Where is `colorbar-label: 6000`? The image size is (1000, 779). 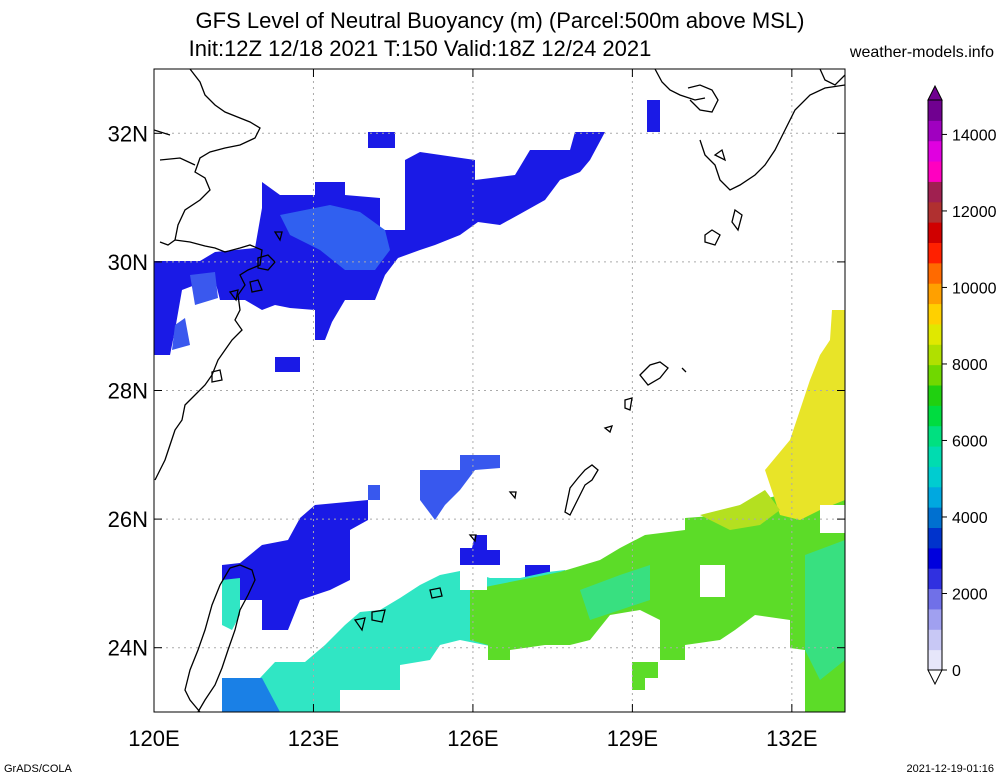
colorbar-label: 6000 is located at coordinates (970, 441).